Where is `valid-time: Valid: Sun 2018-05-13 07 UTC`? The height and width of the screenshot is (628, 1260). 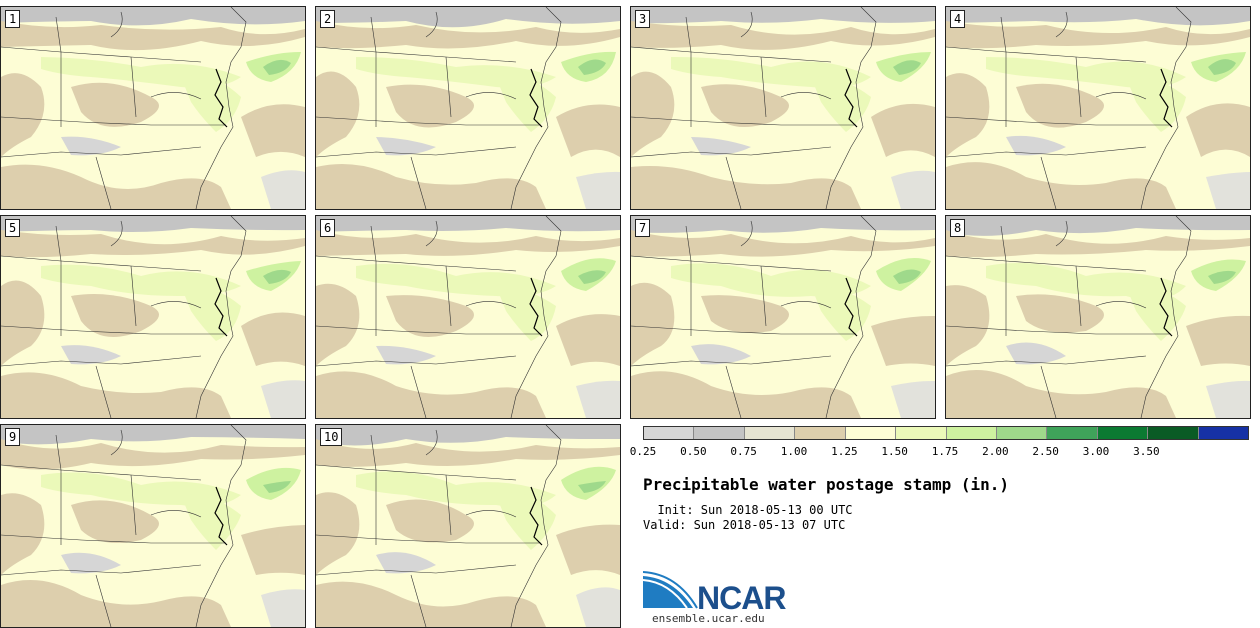
valid-time: Valid: Sun 2018-05-13 07 UTC is located at coordinates (744, 525).